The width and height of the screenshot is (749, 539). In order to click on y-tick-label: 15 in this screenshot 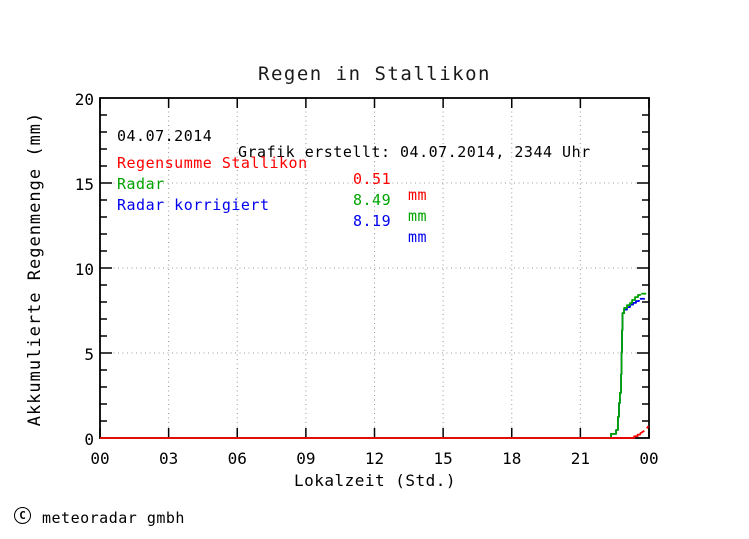, I will do `click(84, 184)`.